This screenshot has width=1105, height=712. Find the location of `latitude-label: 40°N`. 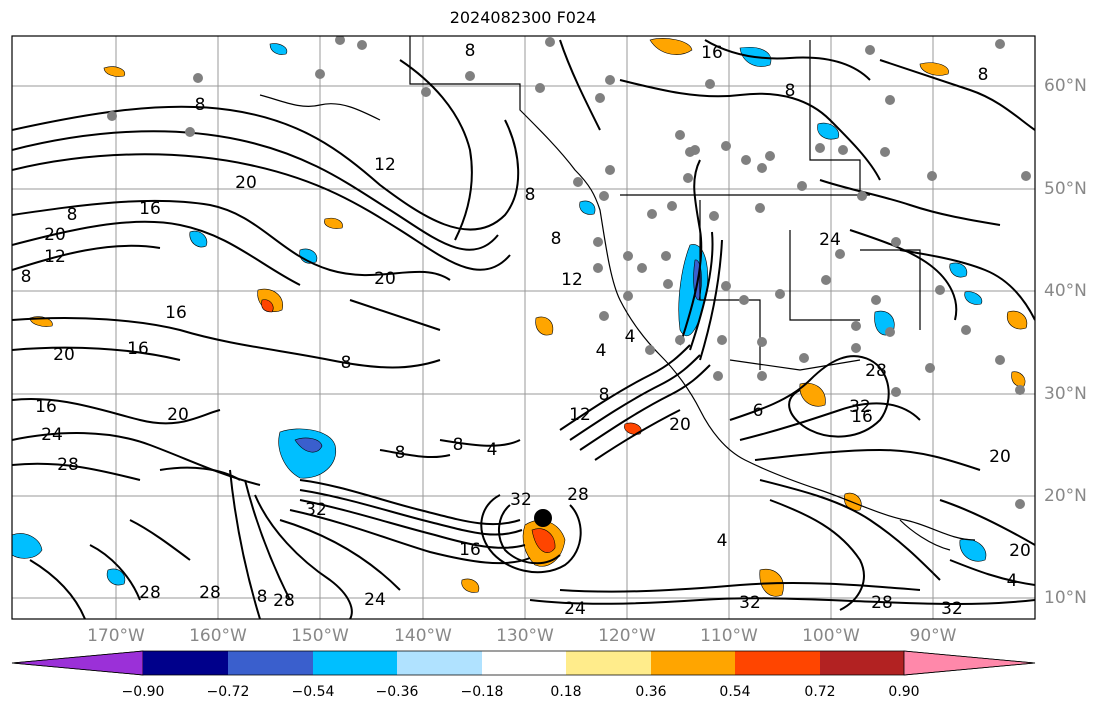

latitude-label: 40°N is located at coordinates (1065, 291).